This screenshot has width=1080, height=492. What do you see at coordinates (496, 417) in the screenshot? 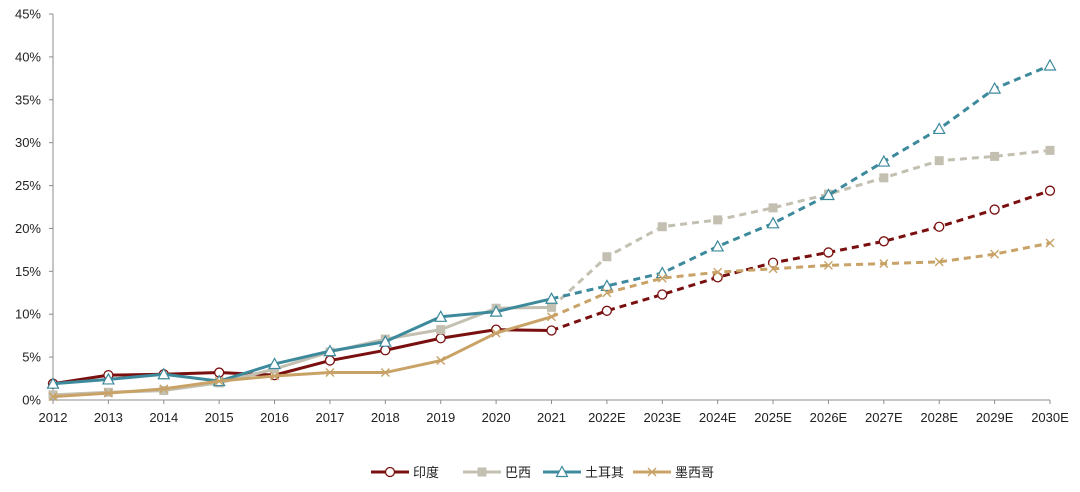
I see `x-tick-label: 2020` at bounding box center [496, 417].